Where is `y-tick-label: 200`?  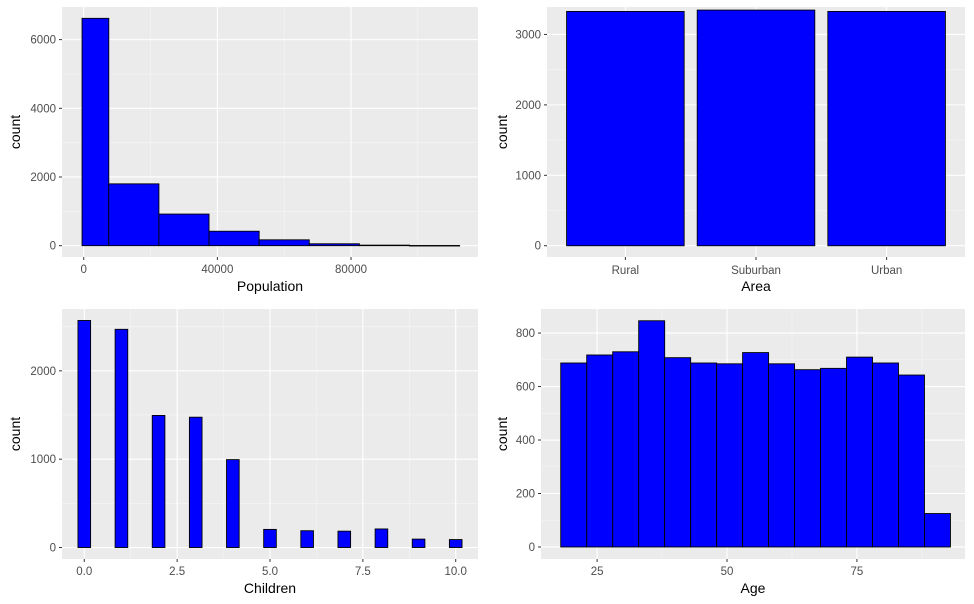
y-tick-label: 200 is located at coordinates (525, 494).